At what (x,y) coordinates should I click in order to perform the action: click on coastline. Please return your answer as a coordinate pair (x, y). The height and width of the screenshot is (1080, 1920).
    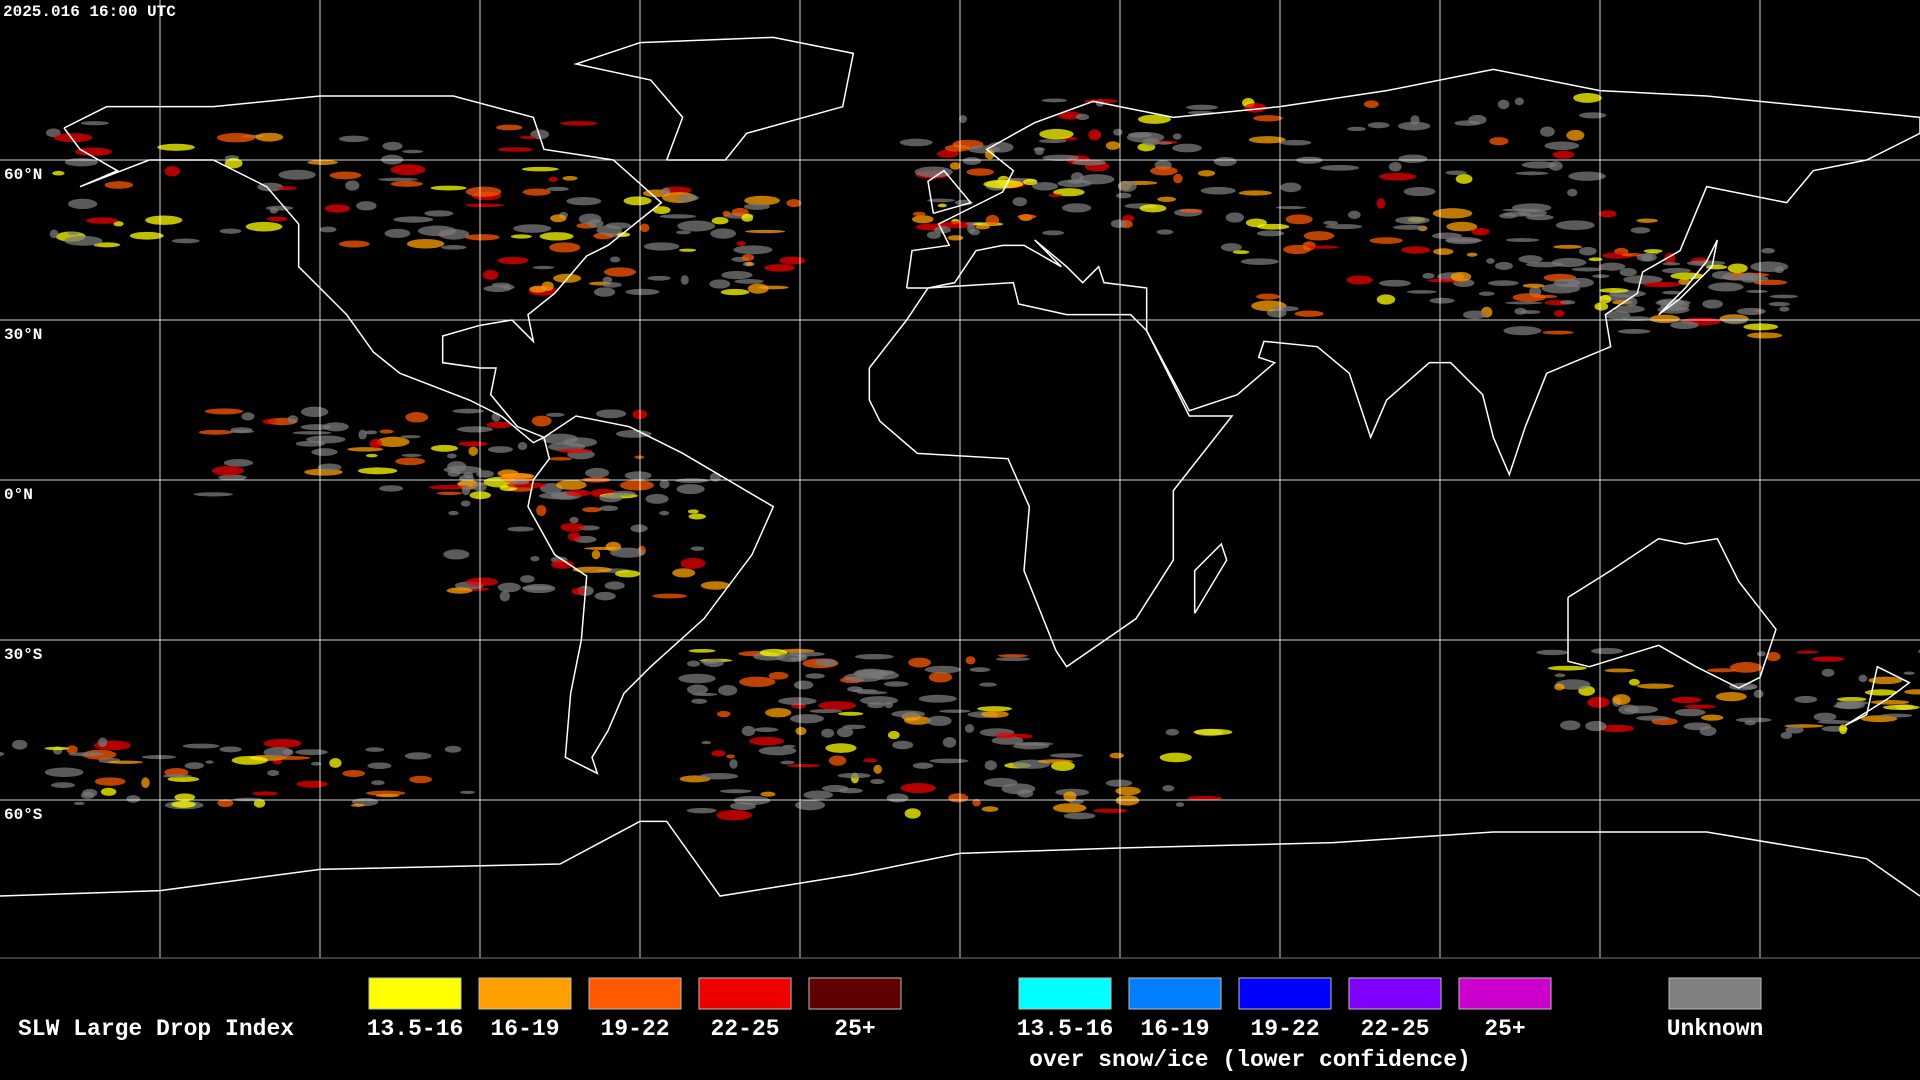
    Looking at the image, I should click on (1672, 613).